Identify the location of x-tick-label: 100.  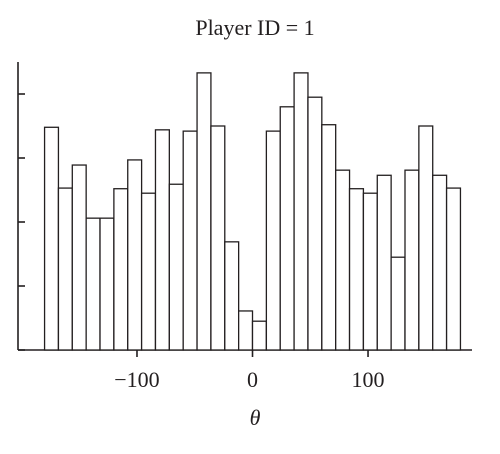
(368, 379).